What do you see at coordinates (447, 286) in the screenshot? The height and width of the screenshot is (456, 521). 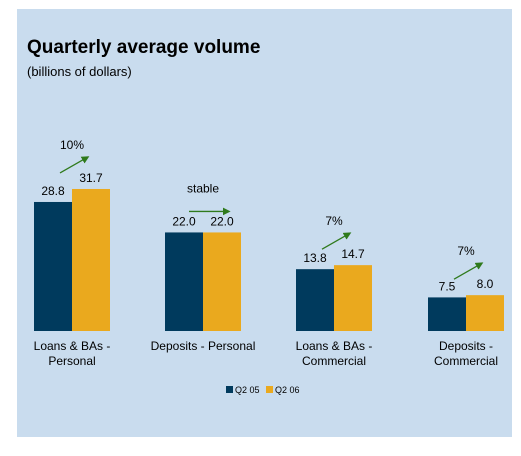 I see `value-label: 7.5` at bounding box center [447, 286].